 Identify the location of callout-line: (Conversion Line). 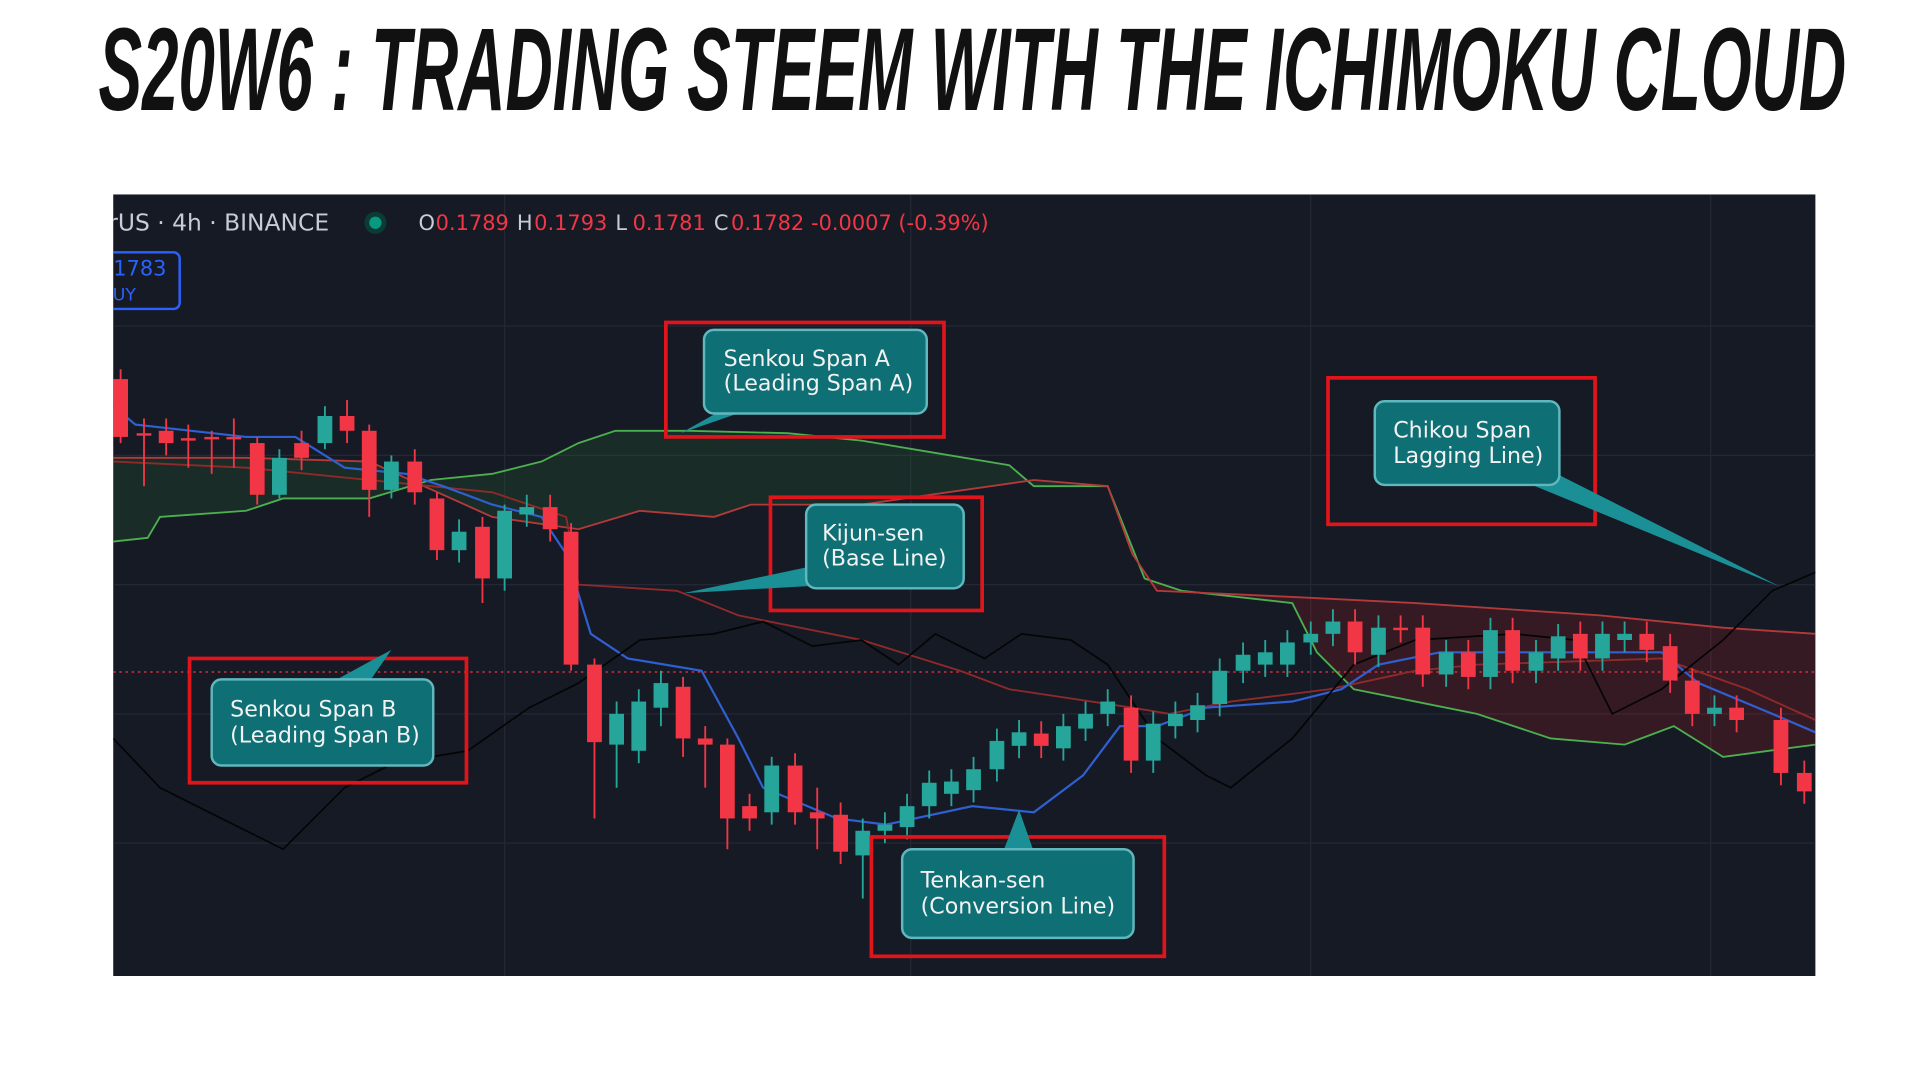
(1018, 907).